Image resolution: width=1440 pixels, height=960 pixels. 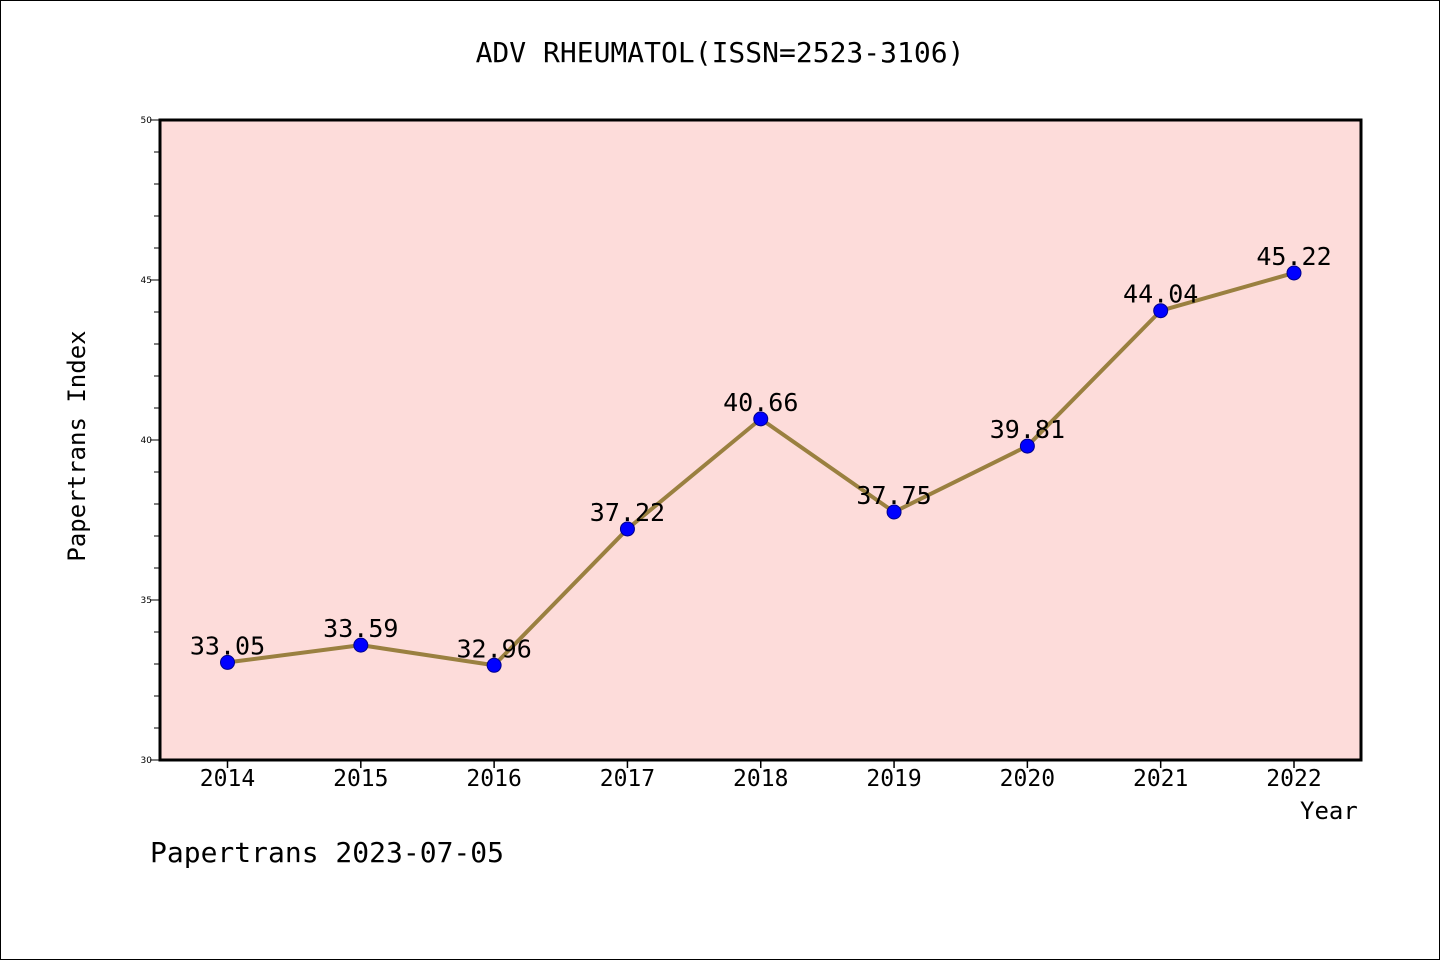 What do you see at coordinates (627, 779) in the screenshot?
I see `x-tick-label: 2017` at bounding box center [627, 779].